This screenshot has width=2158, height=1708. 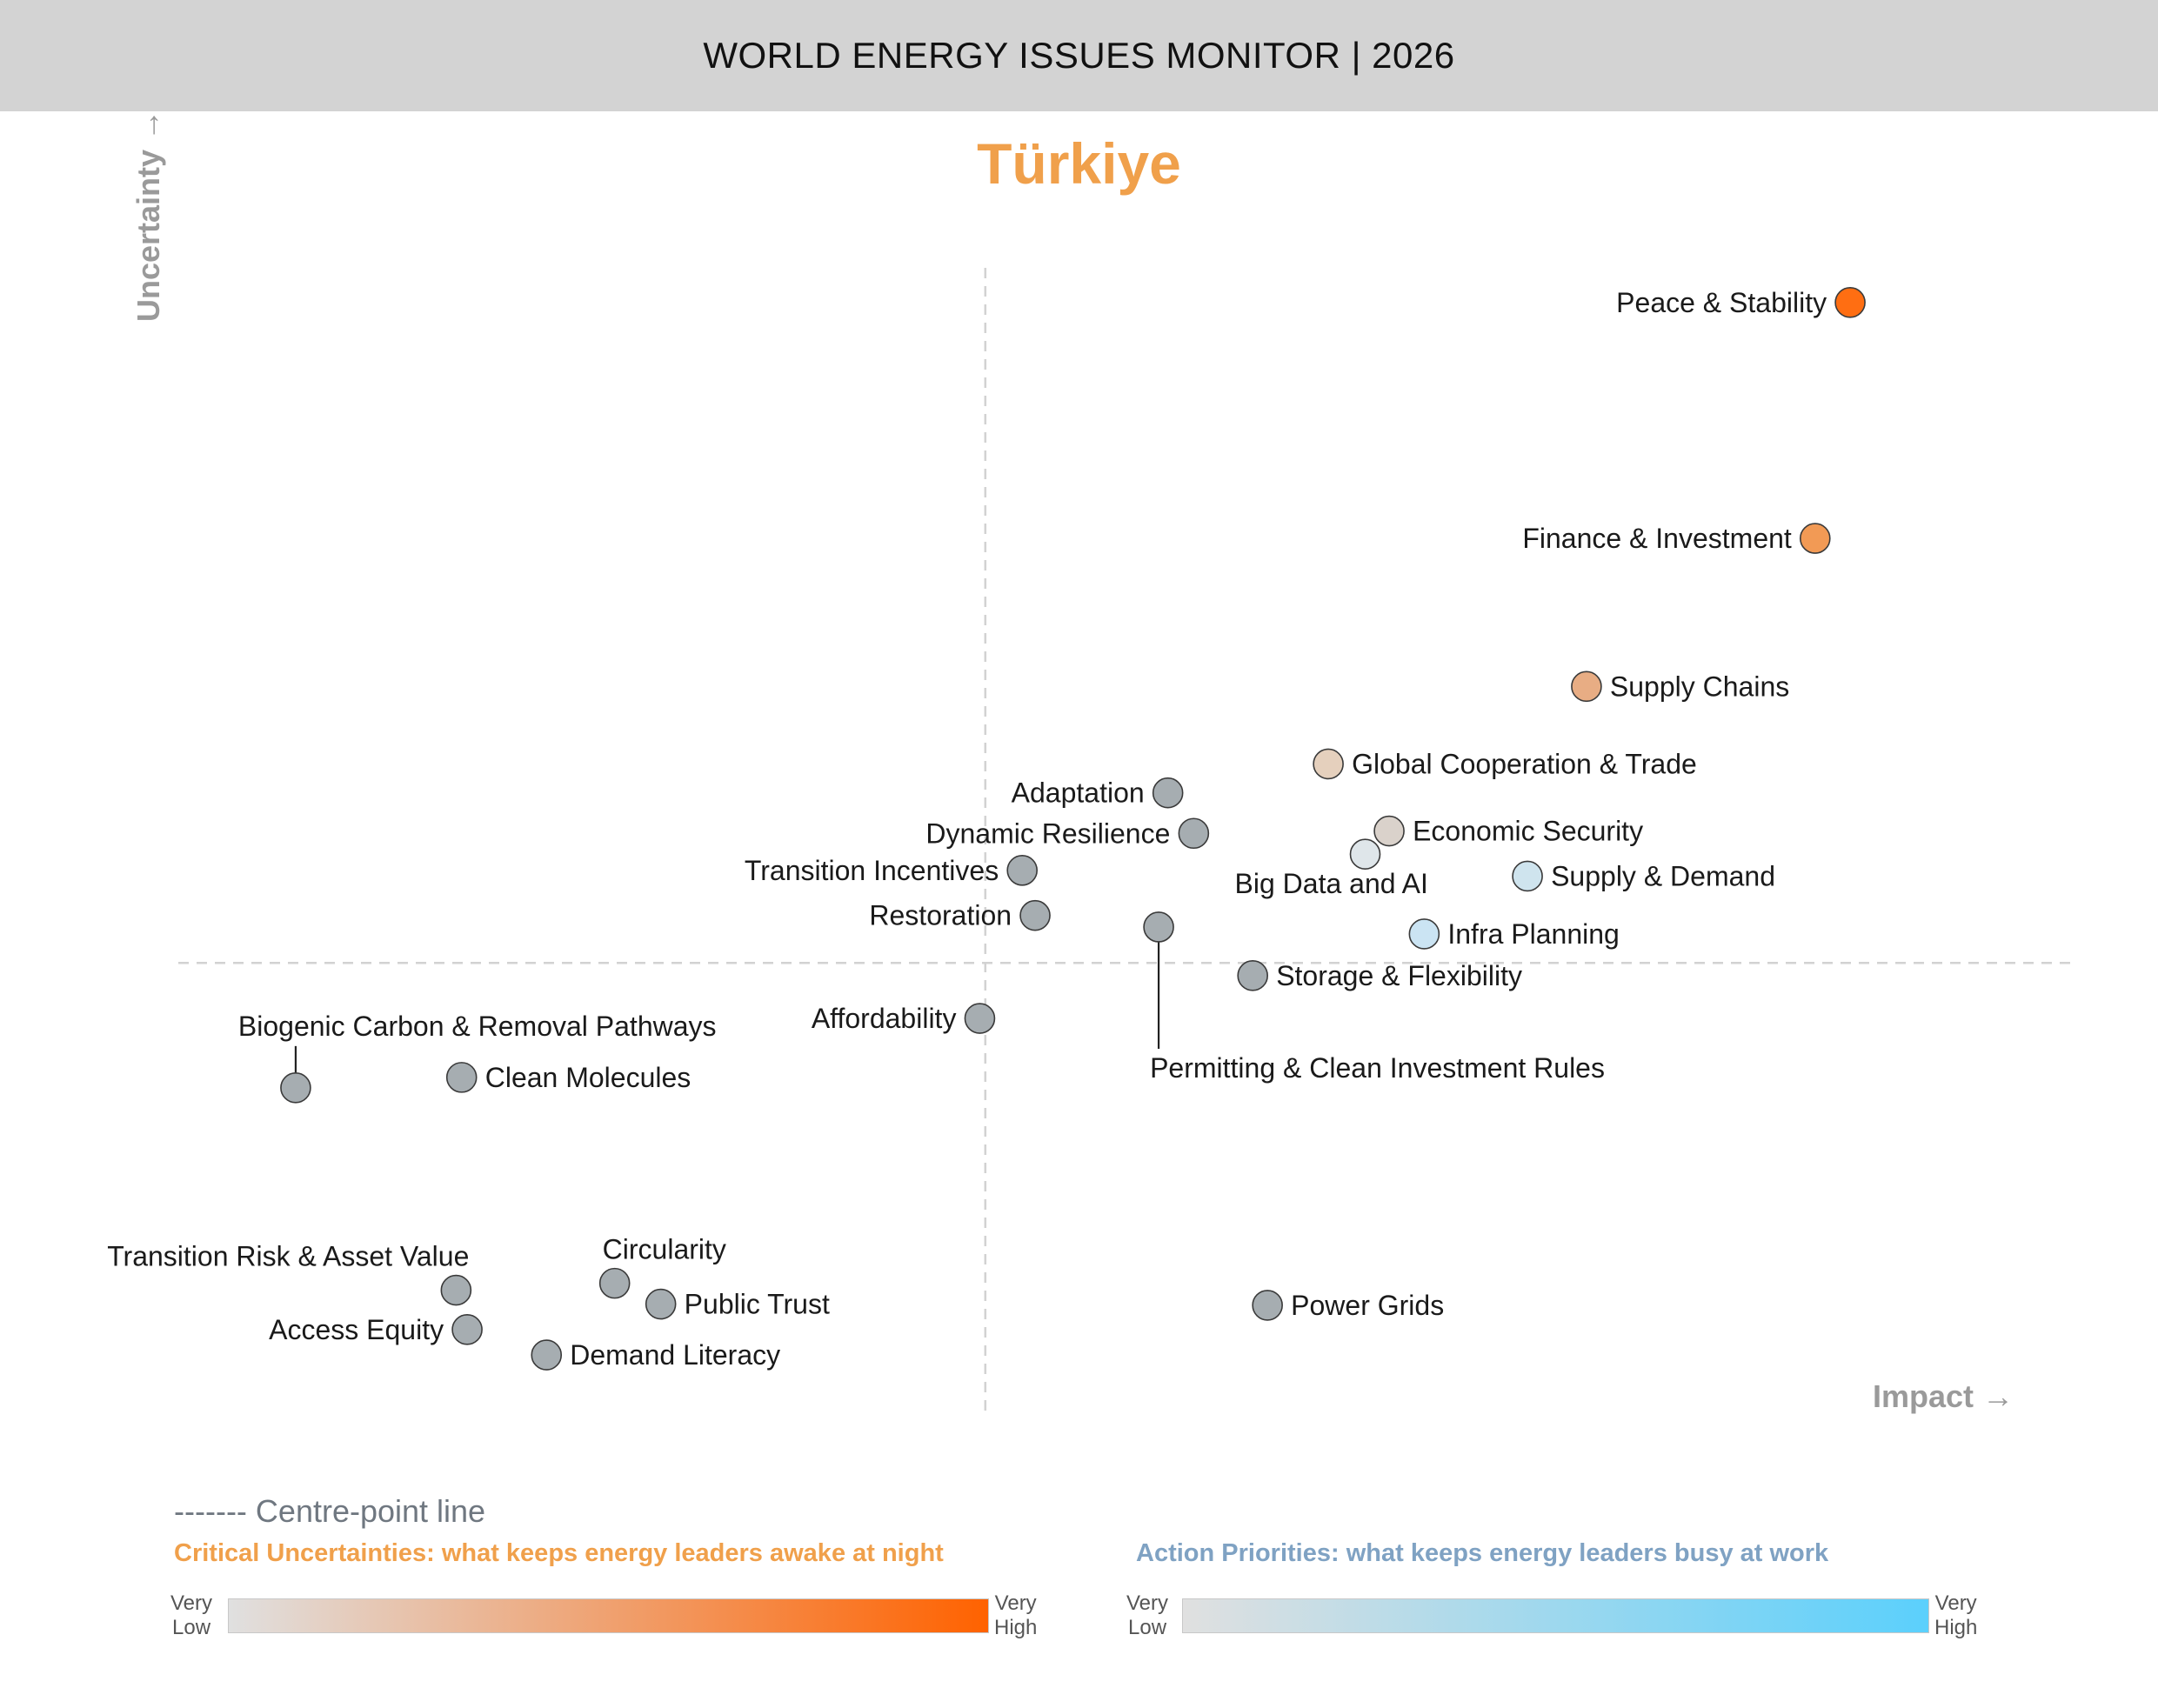 What do you see at coordinates (1555, 1615) in the screenshot?
I see `priority-color-scale` at bounding box center [1555, 1615].